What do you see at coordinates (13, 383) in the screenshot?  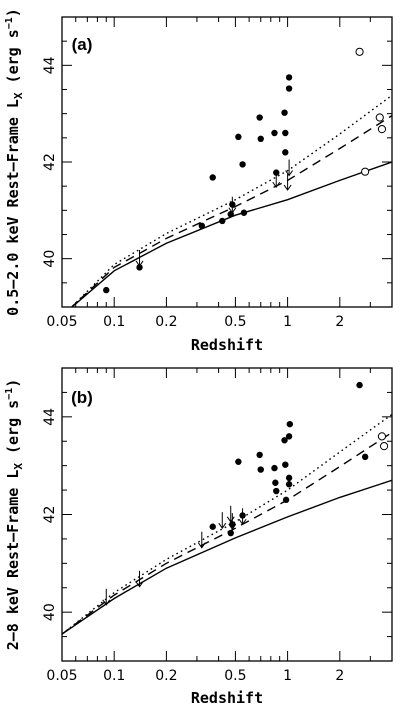 I see `y-title-close: )` at bounding box center [13, 383].